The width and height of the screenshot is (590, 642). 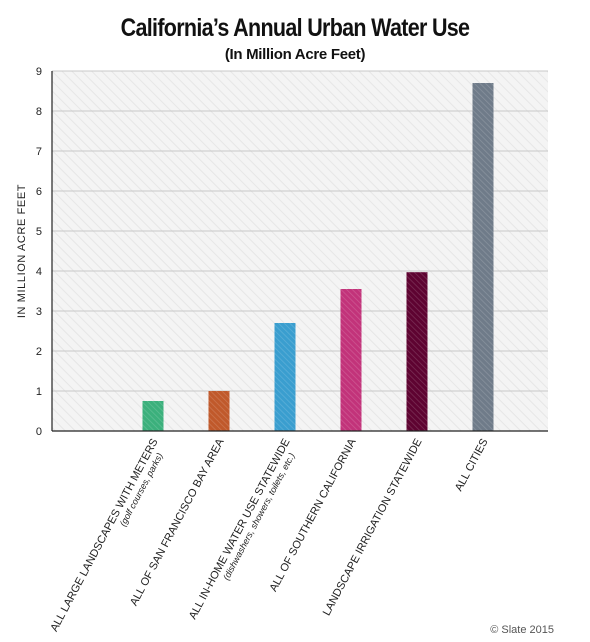 I want to click on x-category-text: ALL CITIES, so click(x=472, y=465).